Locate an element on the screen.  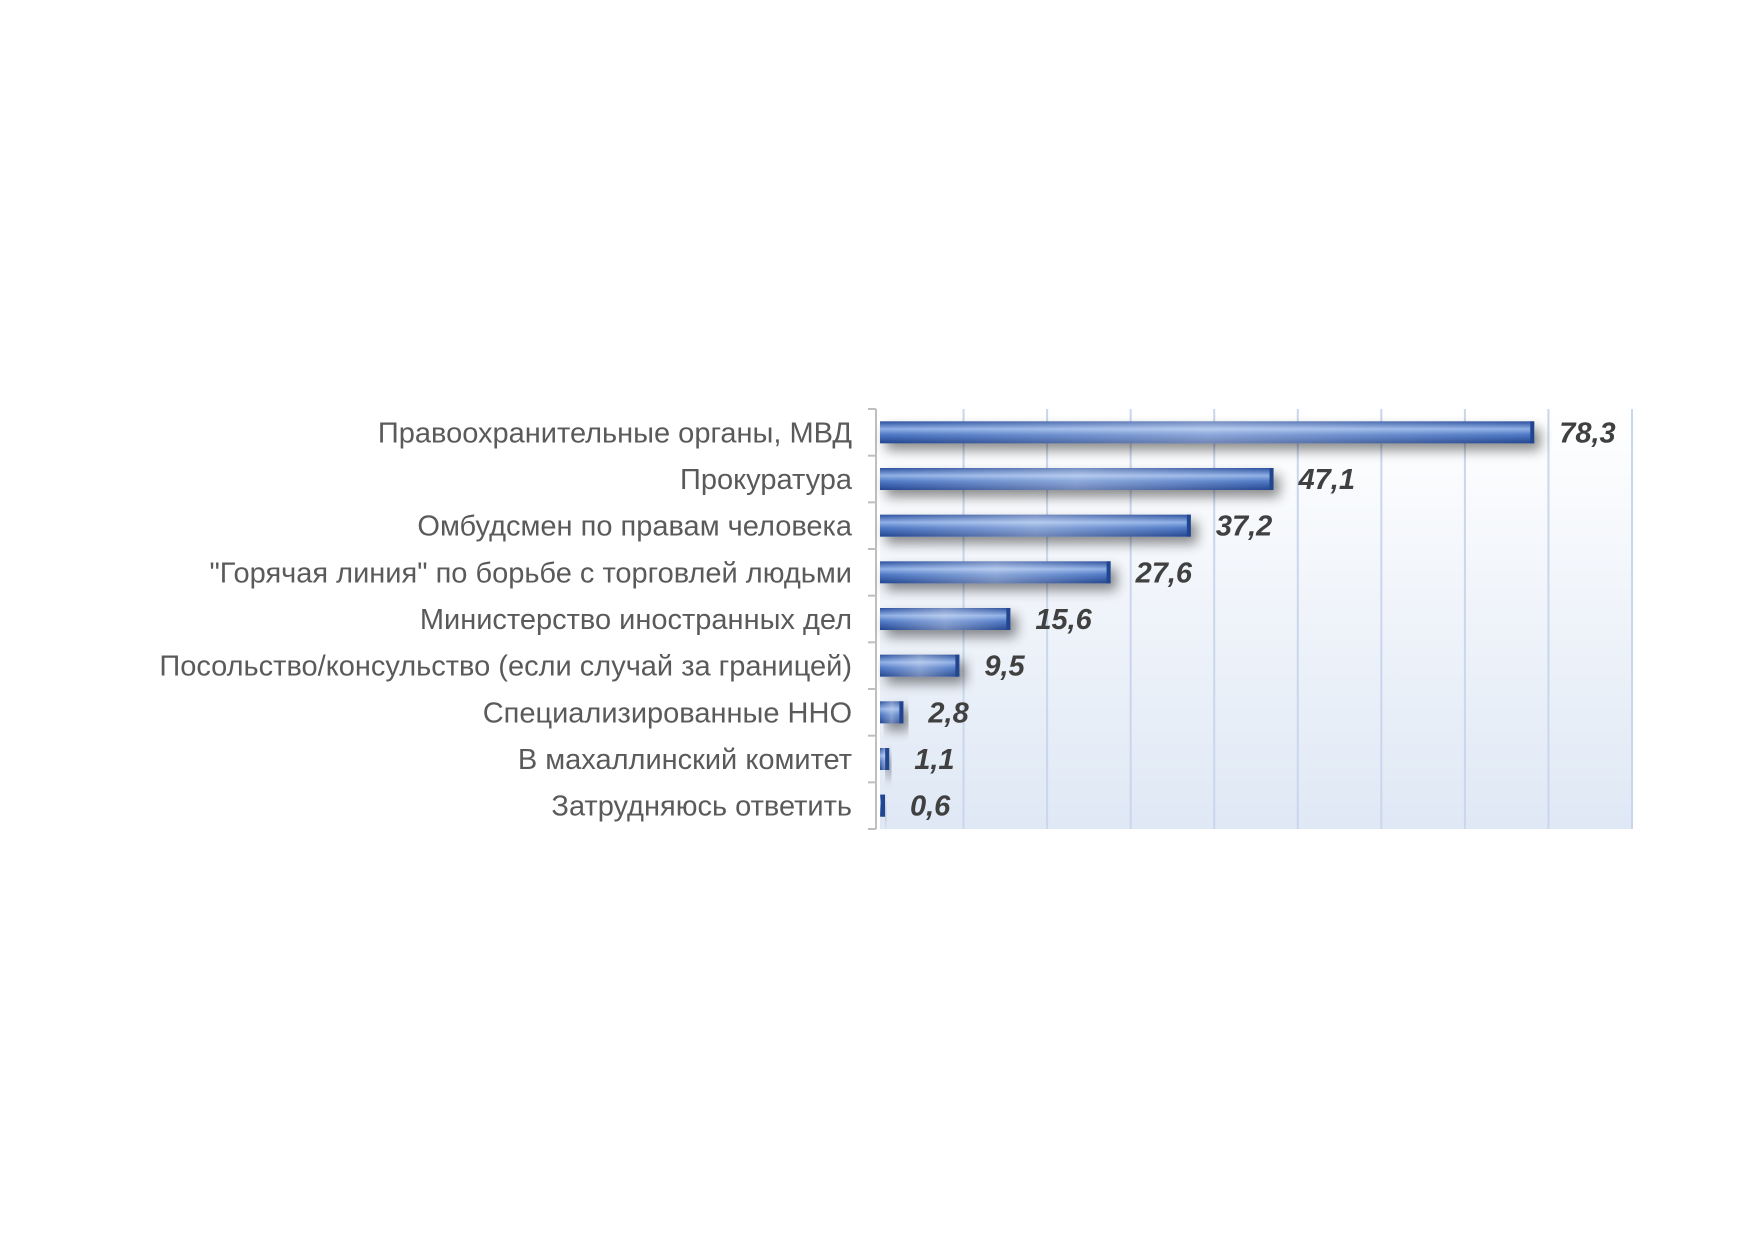
data-label: 78,3 is located at coordinates (1587, 433).